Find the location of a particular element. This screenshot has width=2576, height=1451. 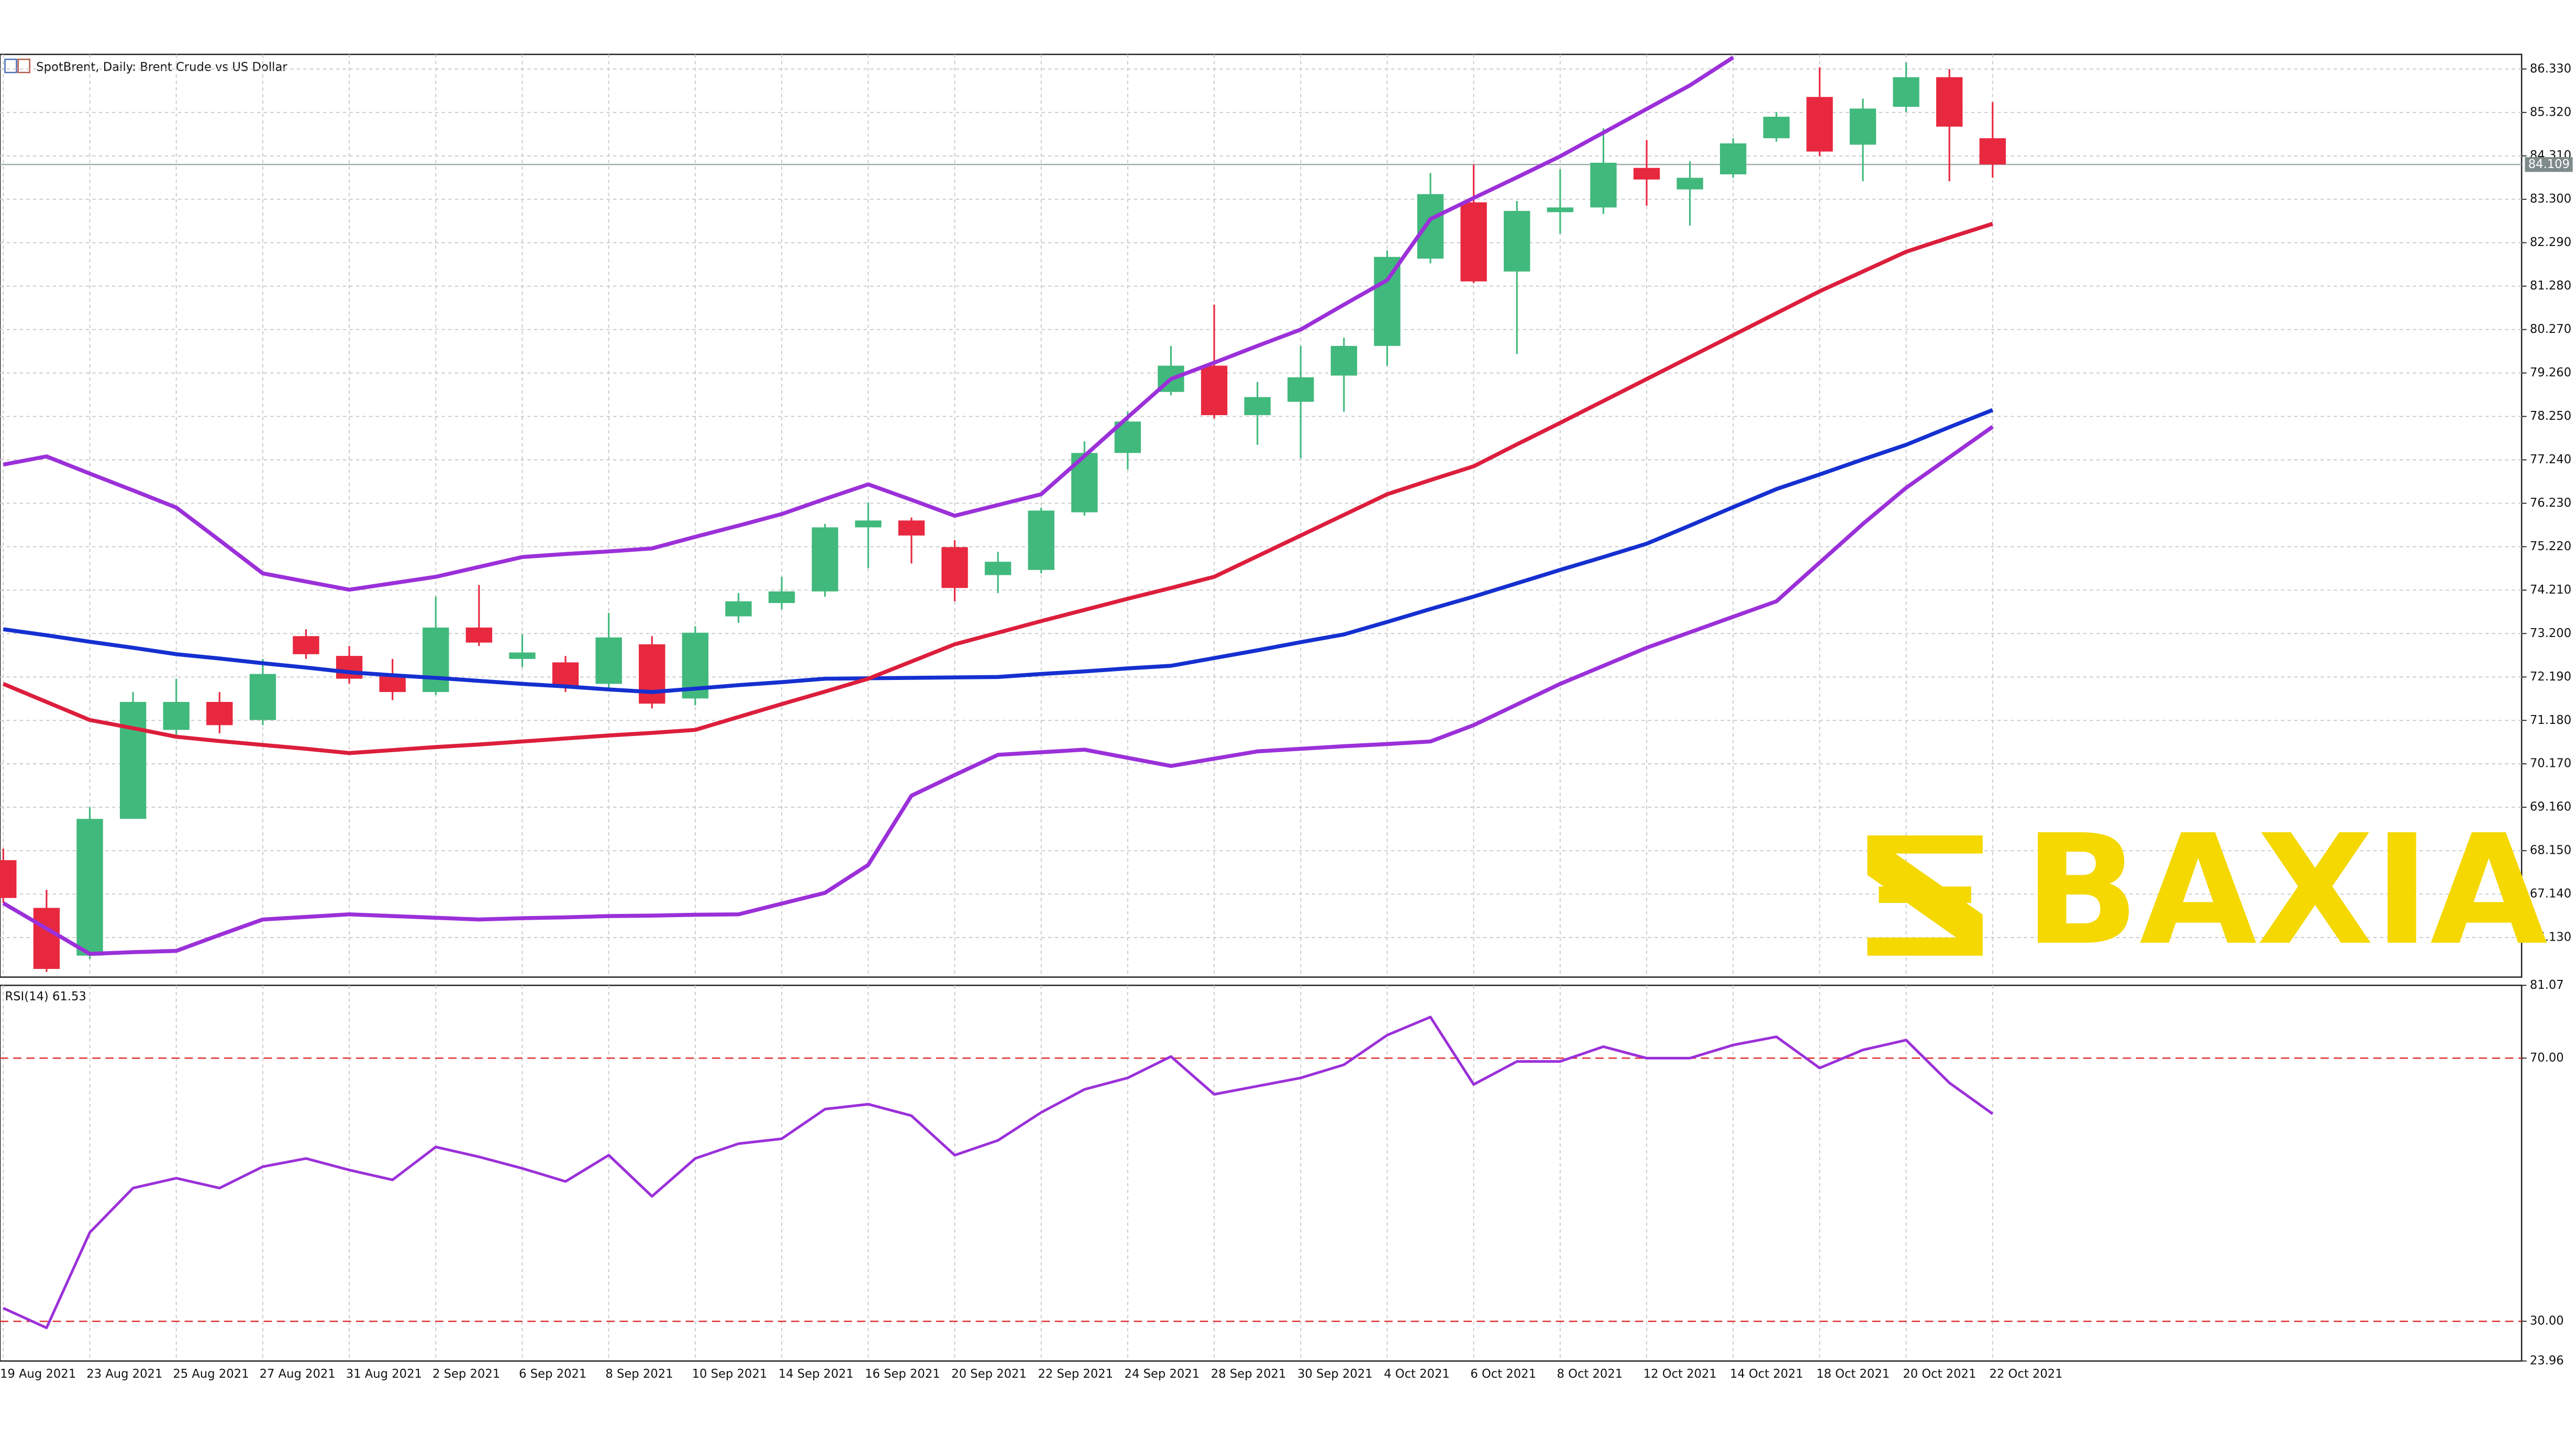

x-tick-label: 19 Aug 2021 is located at coordinates (38, 1374).